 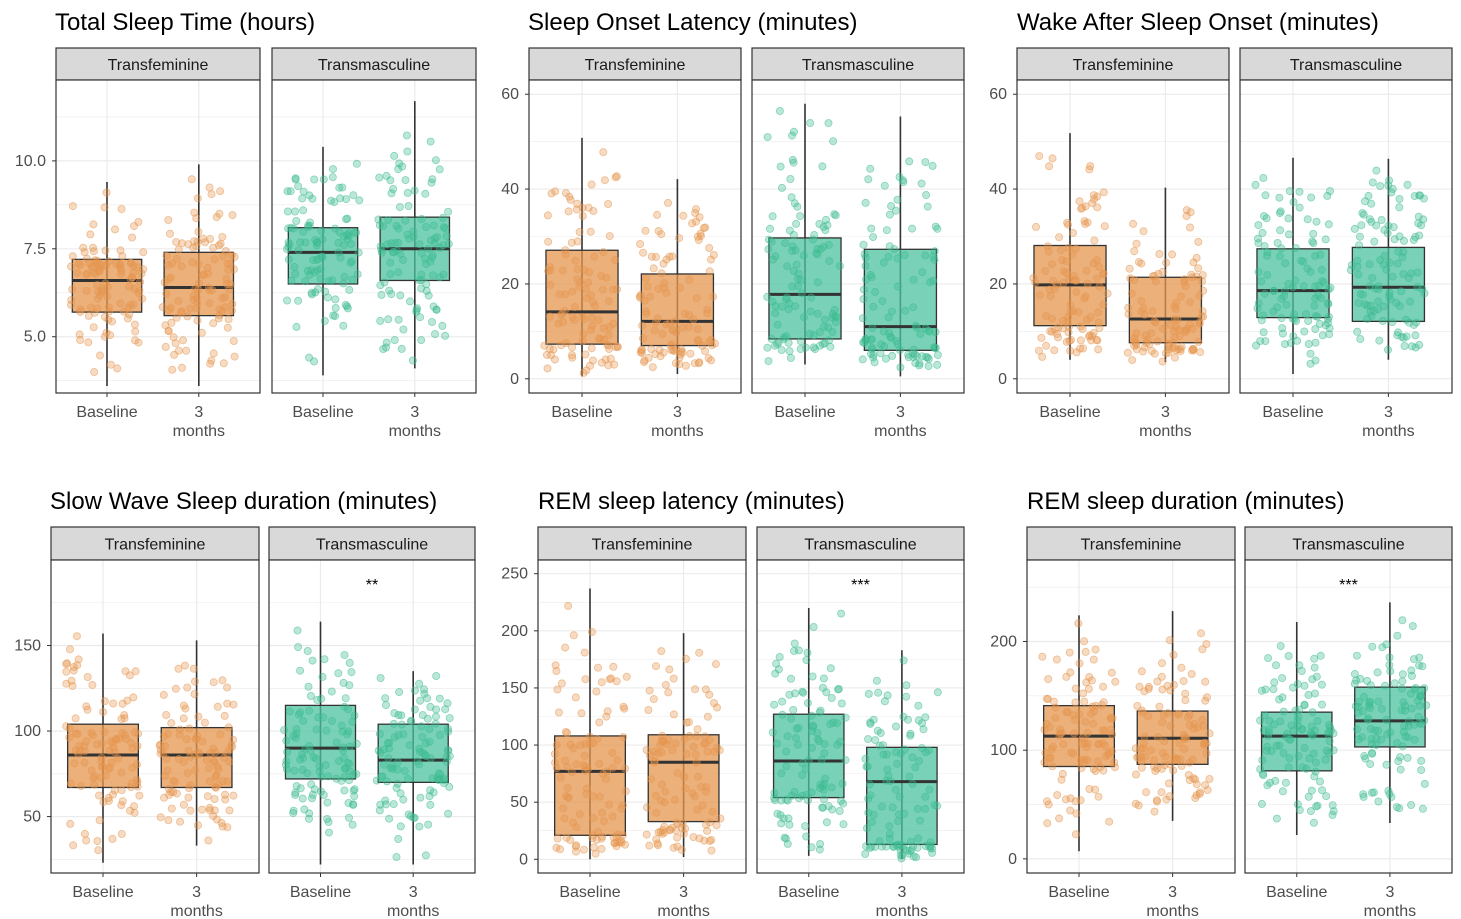 What do you see at coordinates (514, 574) in the screenshot?
I see `y-tick-label: 250` at bounding box center [514, 574].